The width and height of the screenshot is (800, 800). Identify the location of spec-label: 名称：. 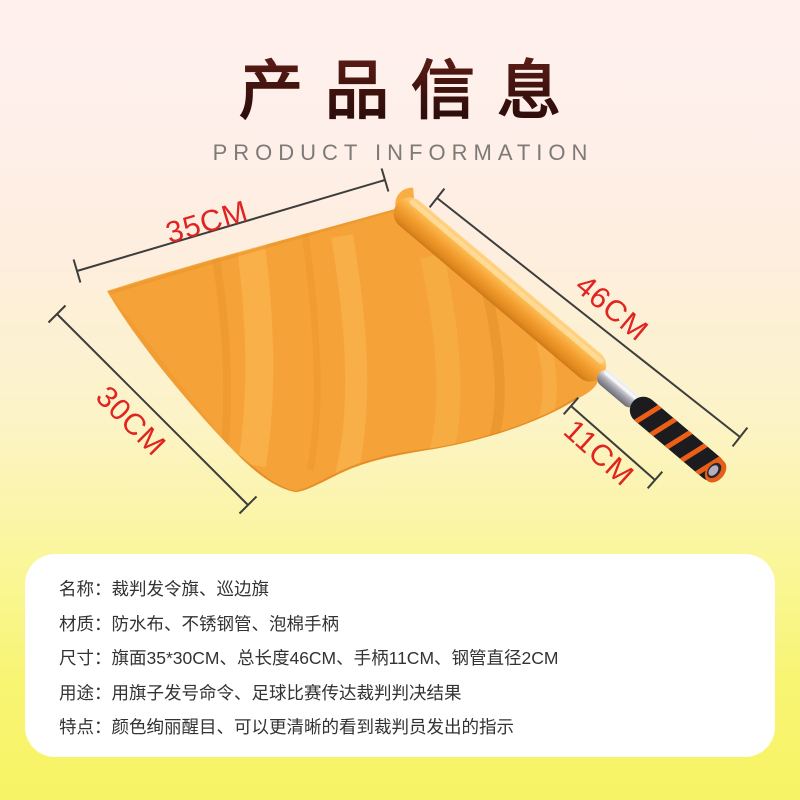
(85, 589).